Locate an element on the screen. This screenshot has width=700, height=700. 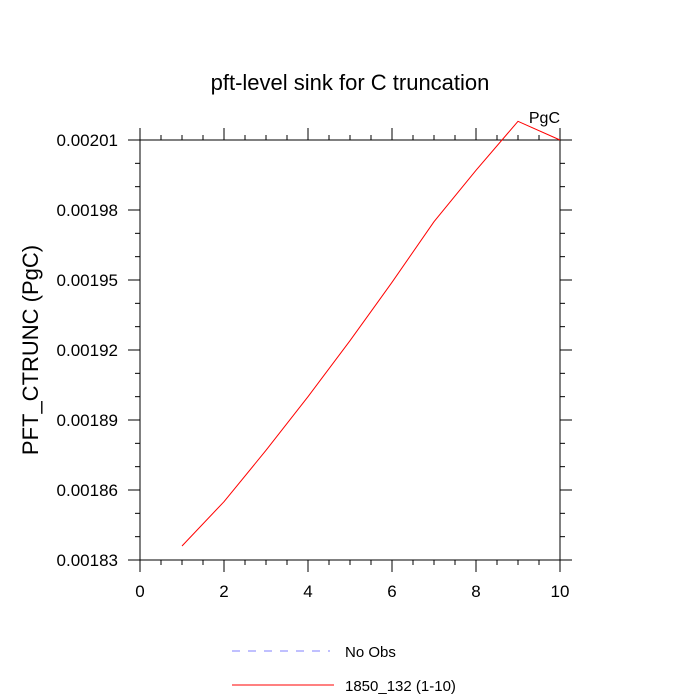
y-tick-label: 0.00189 is located at coordinates (87, 420).